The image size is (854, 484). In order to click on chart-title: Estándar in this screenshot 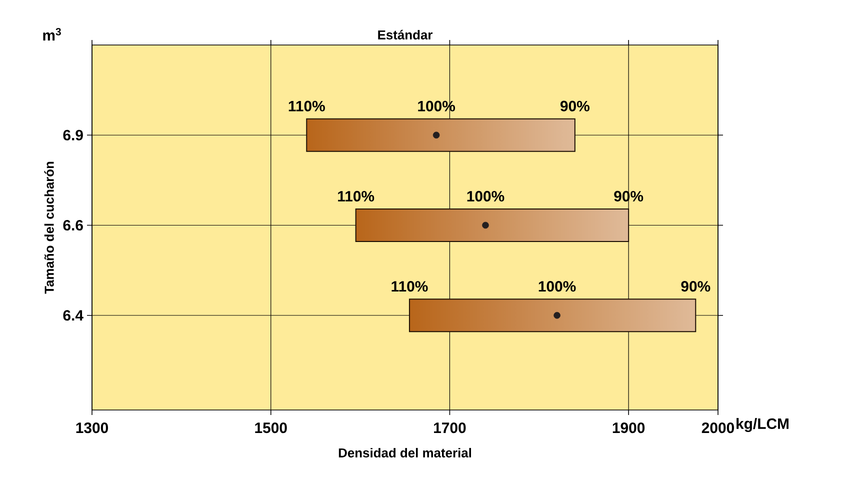, I will do `click(405, 35)`.